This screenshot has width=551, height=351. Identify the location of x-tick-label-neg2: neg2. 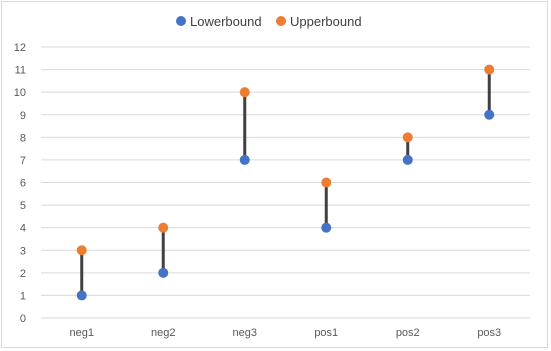
(163, 333).